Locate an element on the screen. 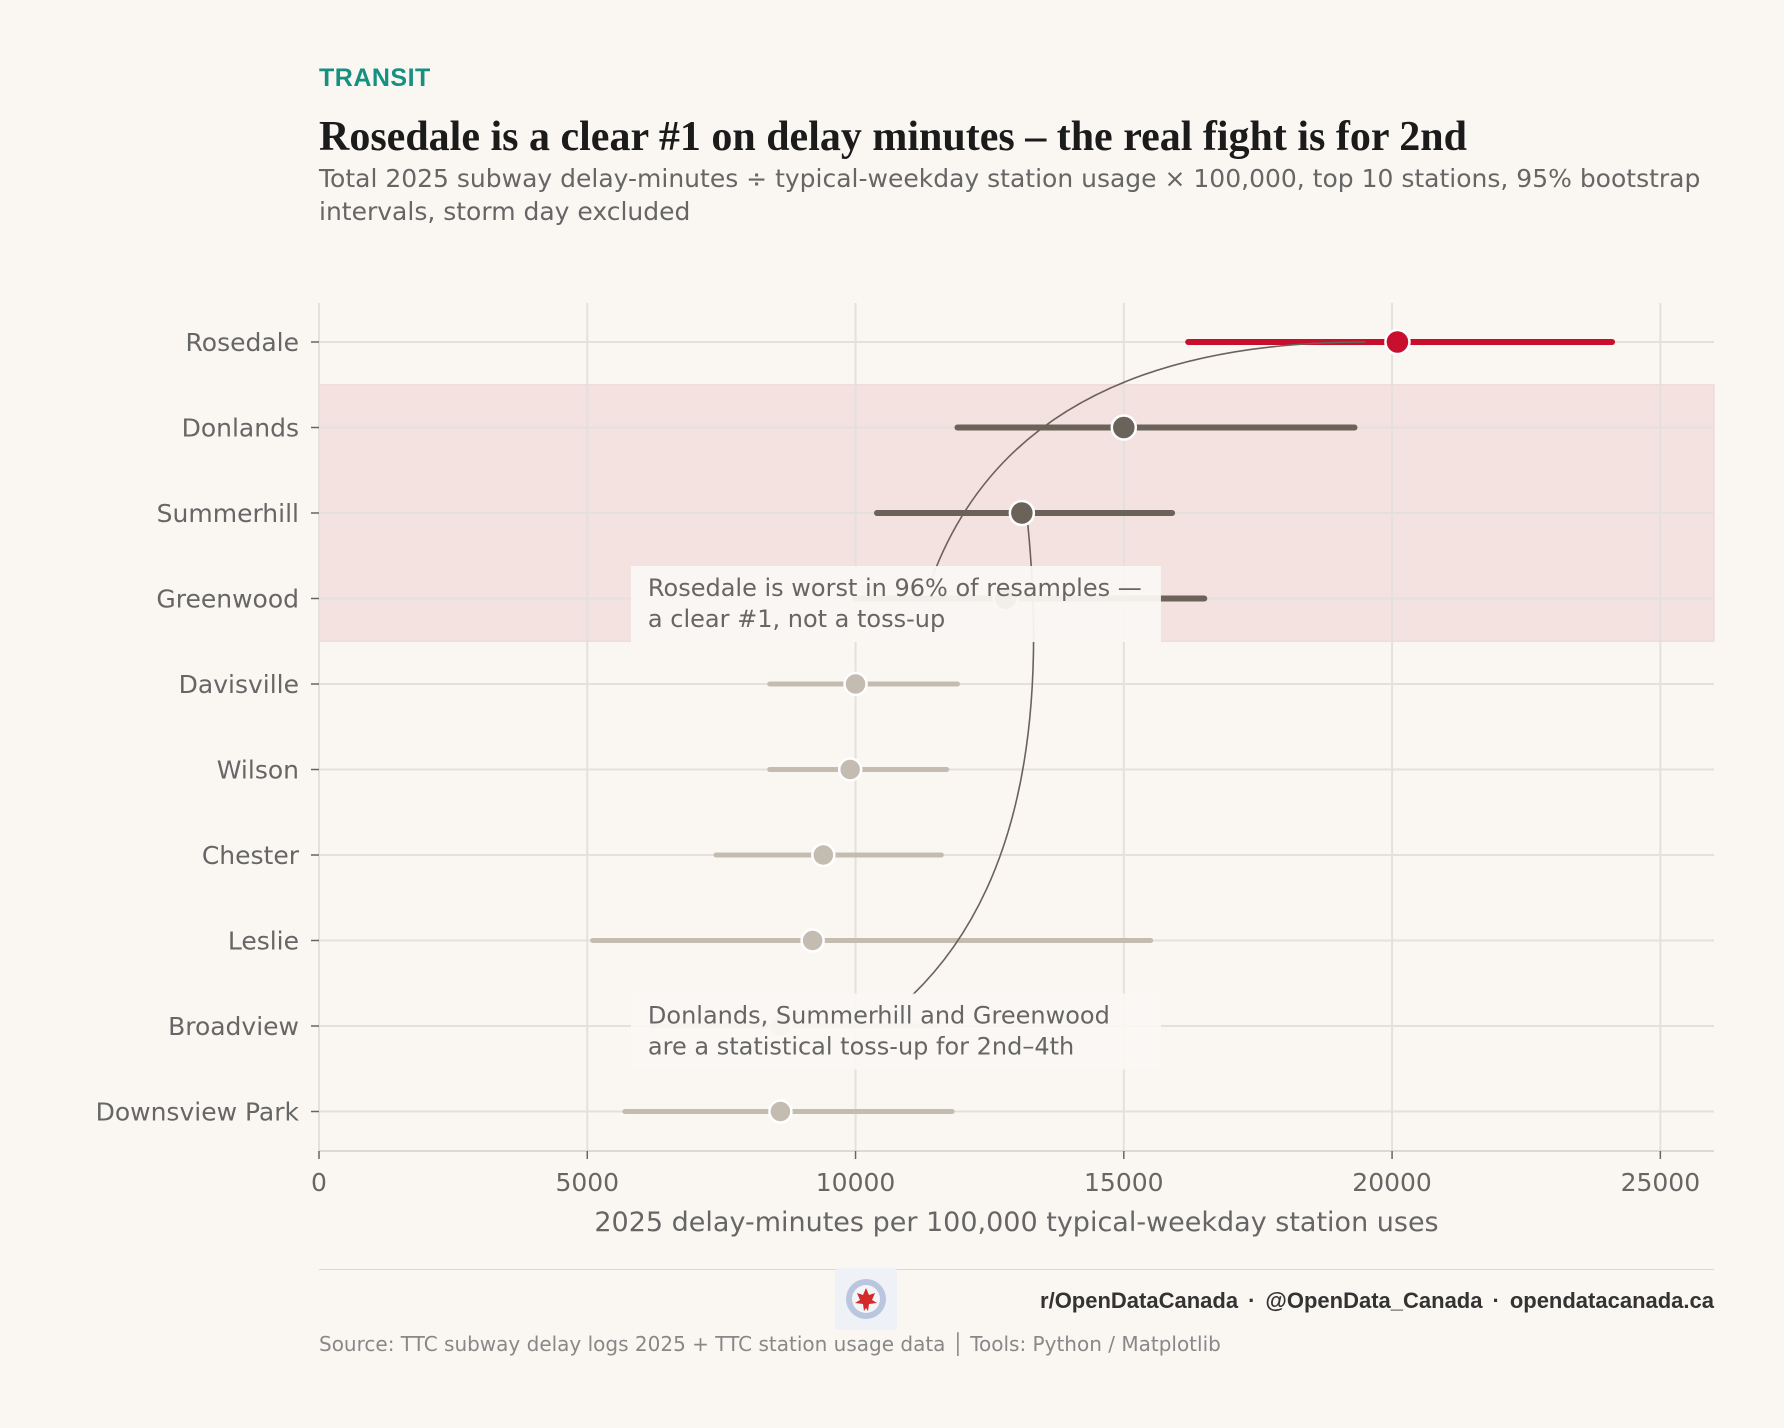  annotation-text: Donlands, Summerhill and Greenwood is located at coordinates (879, 1016).